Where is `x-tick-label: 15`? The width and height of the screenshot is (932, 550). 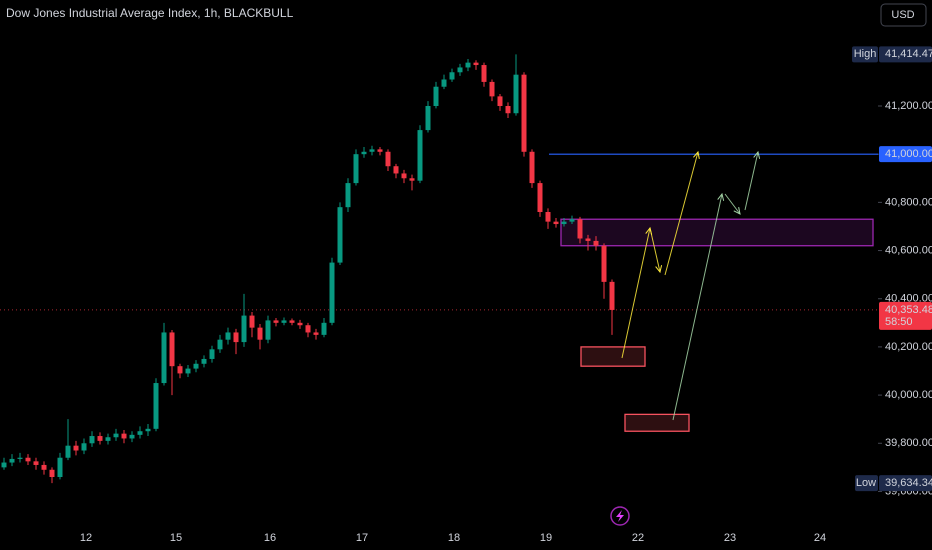 x-tick-label: 15 is located at coordinates (176, 538).